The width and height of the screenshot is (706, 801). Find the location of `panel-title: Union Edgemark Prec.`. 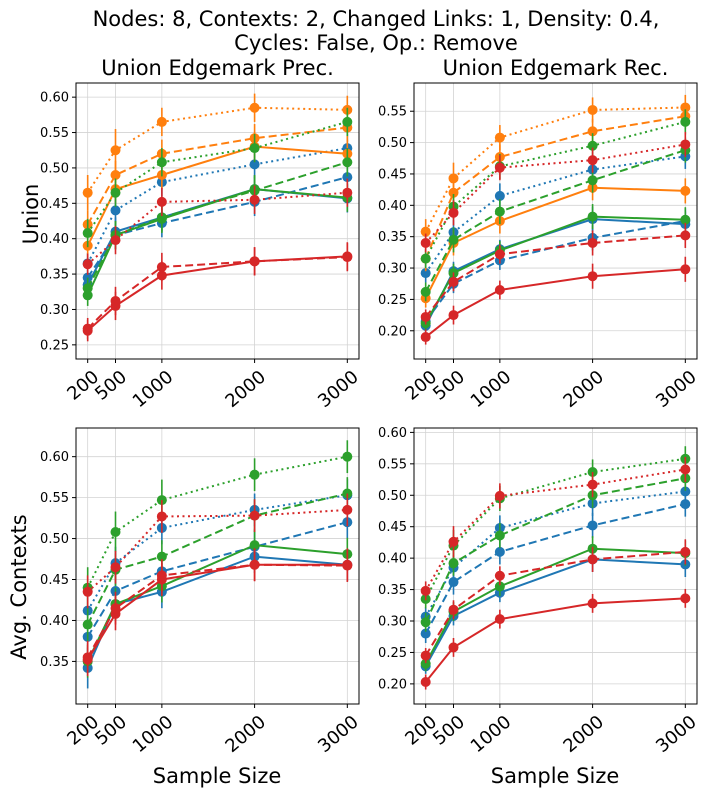

panel-title: Union Edgemark Prec. is located at coordinates (217, 68).